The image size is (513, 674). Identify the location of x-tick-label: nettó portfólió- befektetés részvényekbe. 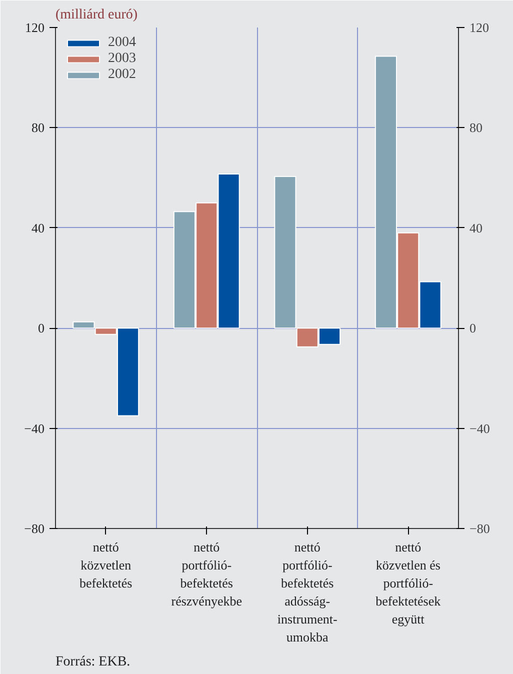
(206, 574).